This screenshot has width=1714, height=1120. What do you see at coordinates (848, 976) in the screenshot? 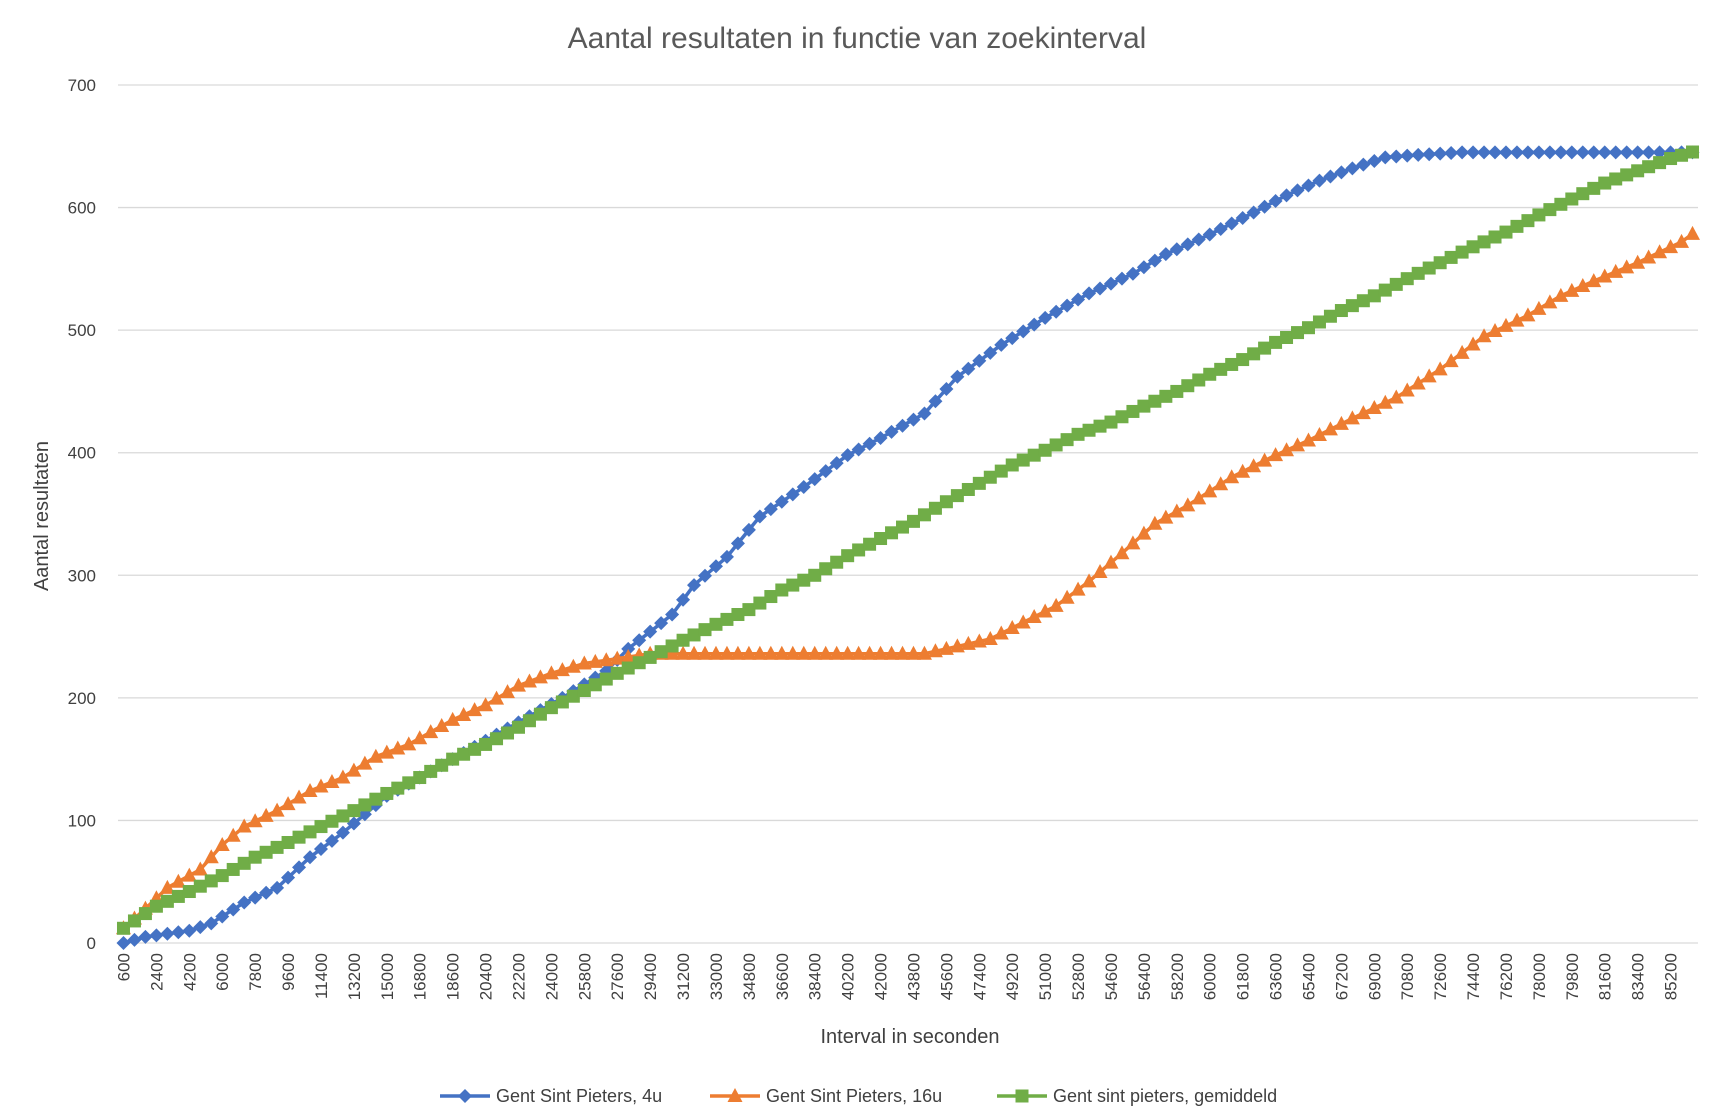
I see `x-tick-label: 40200` at bounding box center [848, 976].